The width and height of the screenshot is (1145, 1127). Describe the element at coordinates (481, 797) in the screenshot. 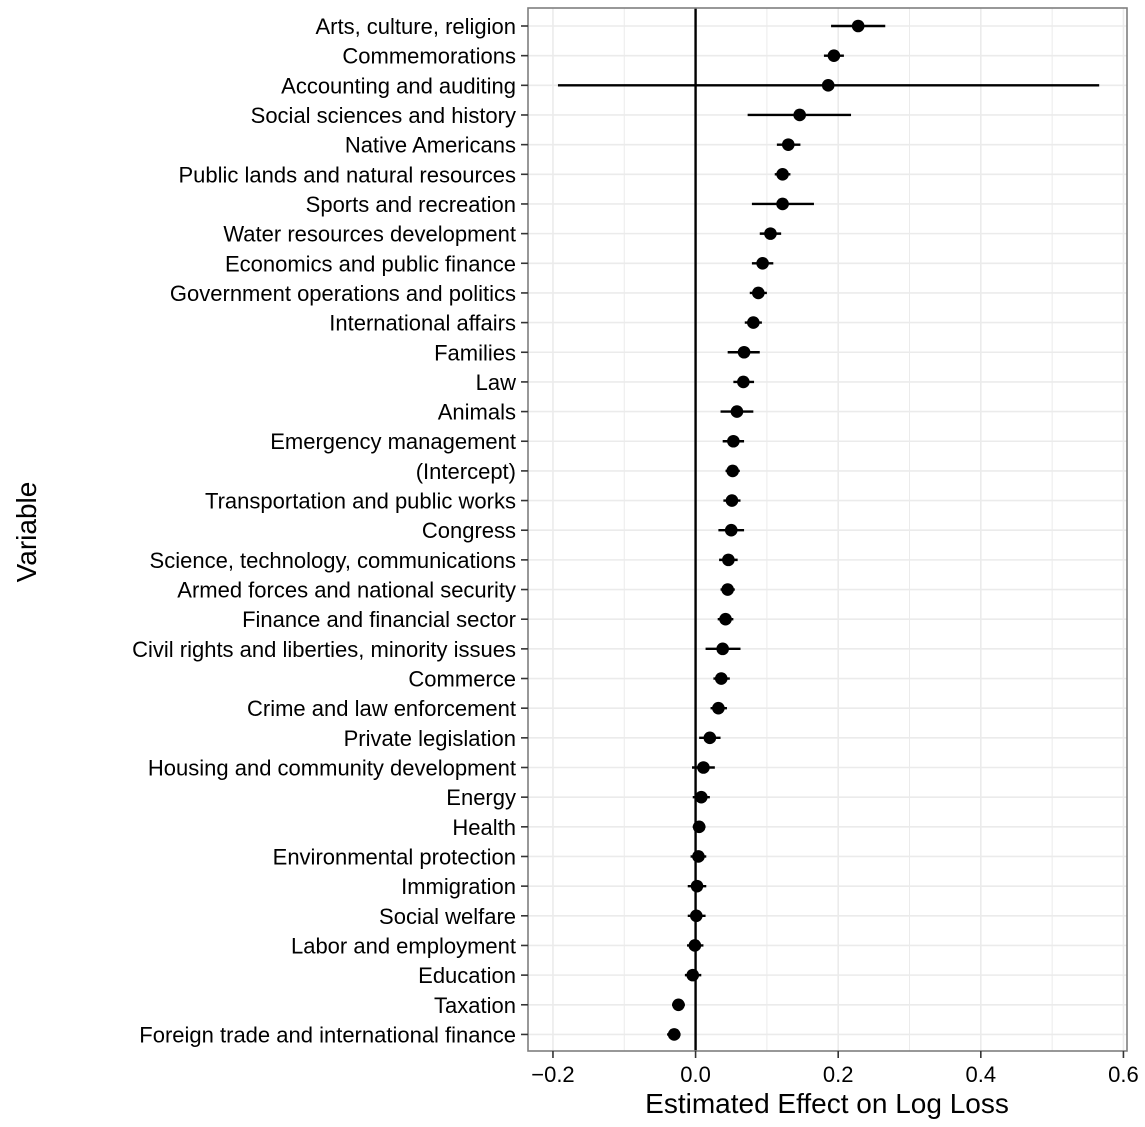

I see `y-tick-label: Energy` at that location.